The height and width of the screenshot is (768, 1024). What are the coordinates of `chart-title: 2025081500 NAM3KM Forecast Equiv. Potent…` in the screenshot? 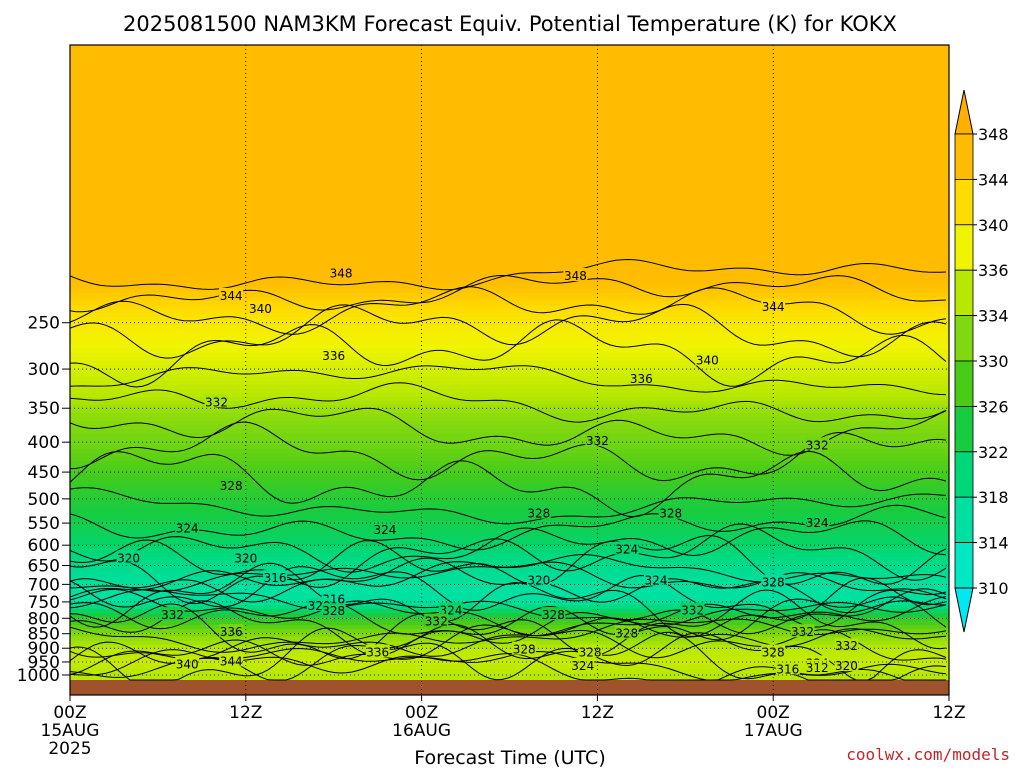 It's located at (510, 24).